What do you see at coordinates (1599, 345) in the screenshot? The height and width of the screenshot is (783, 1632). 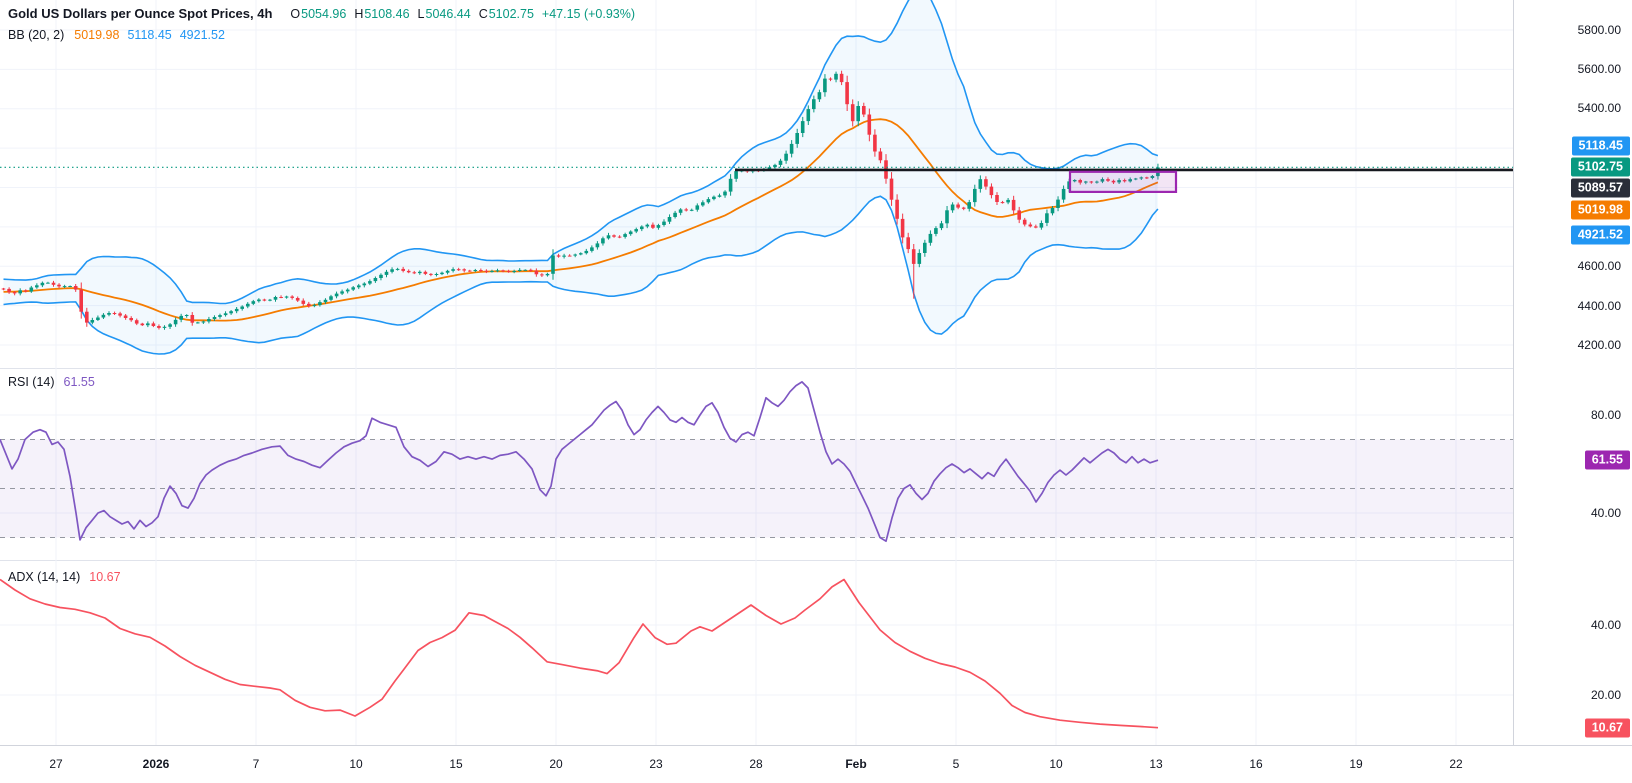 I see `price-scale-label: 4200.00` at bounding box center [1599, 345].